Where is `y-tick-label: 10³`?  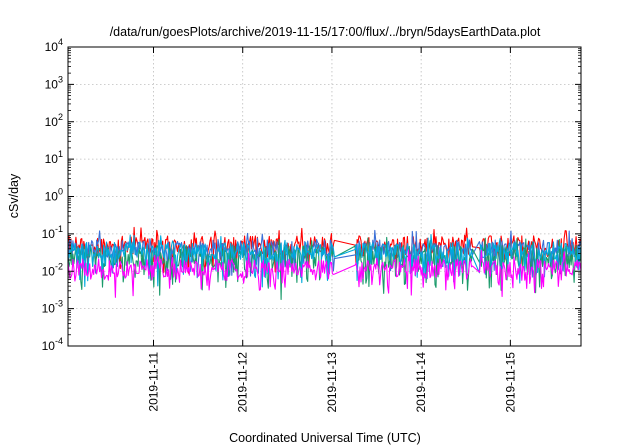
y-tick-label: 10³ is located at coordinates (54, 82).